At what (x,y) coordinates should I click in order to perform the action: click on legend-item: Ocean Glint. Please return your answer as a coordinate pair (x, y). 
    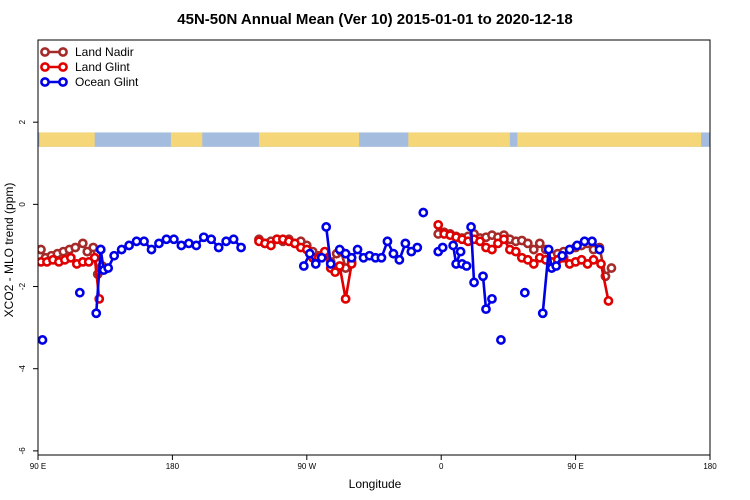
    Looking at the image, I should click on (89, 82).